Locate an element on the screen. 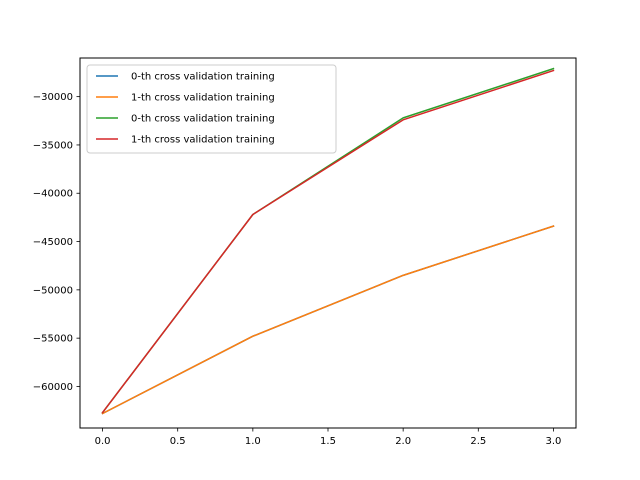 Image resolution: width=640 pixels, height=480 pixels. x-tick-label: 1.0 is located at coordinates (253, 441).